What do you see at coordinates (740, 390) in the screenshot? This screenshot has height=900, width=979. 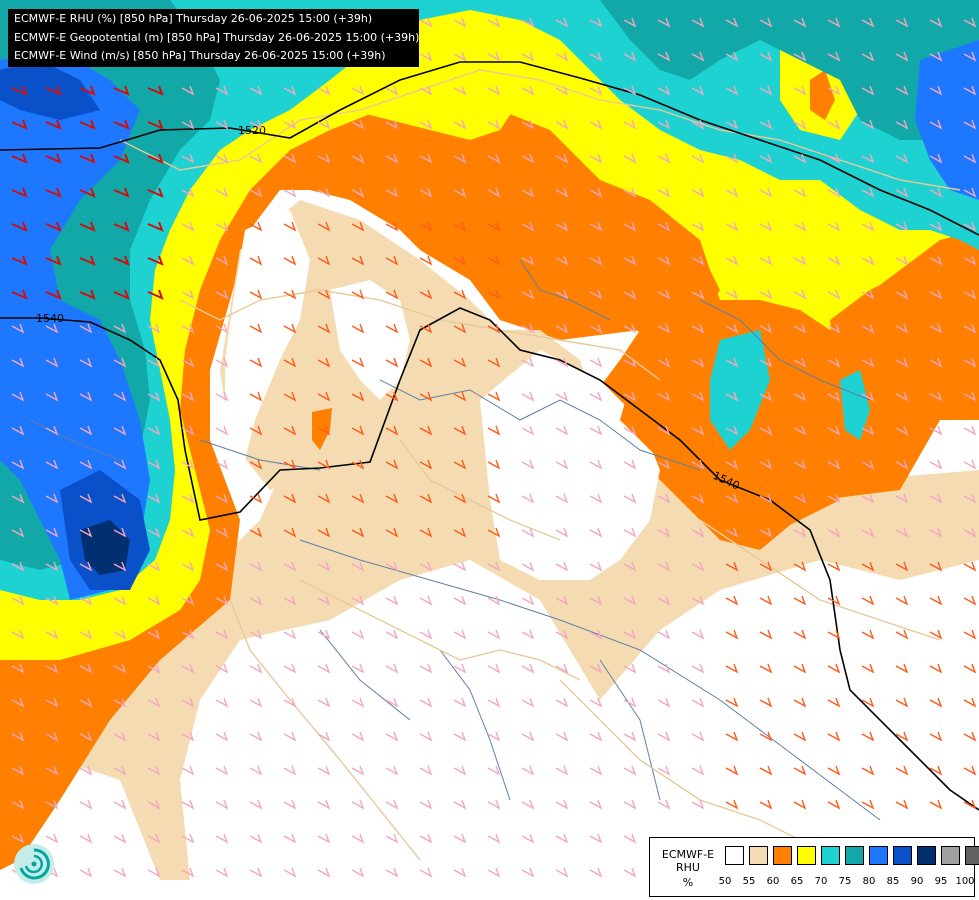 I see `rhu-70-se-pocket` at bounding box center [740, 390].